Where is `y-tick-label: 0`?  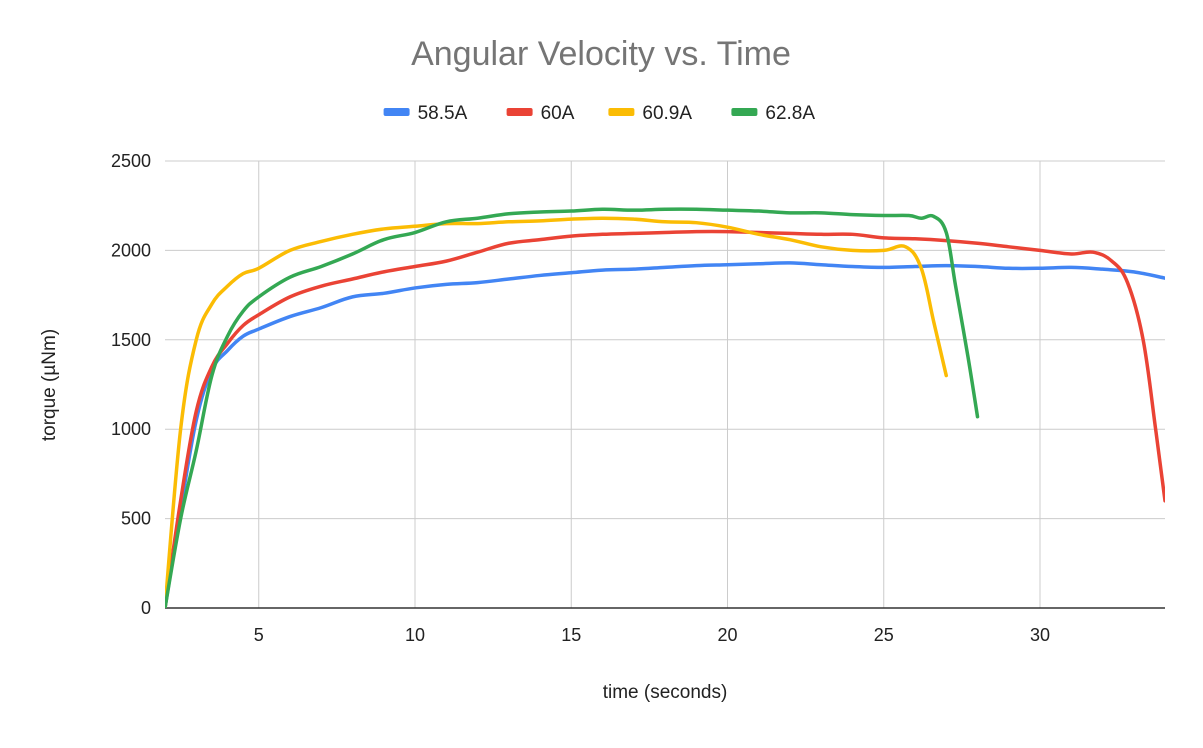 y-tick-label: 0 is located at coordinates (146, 608).